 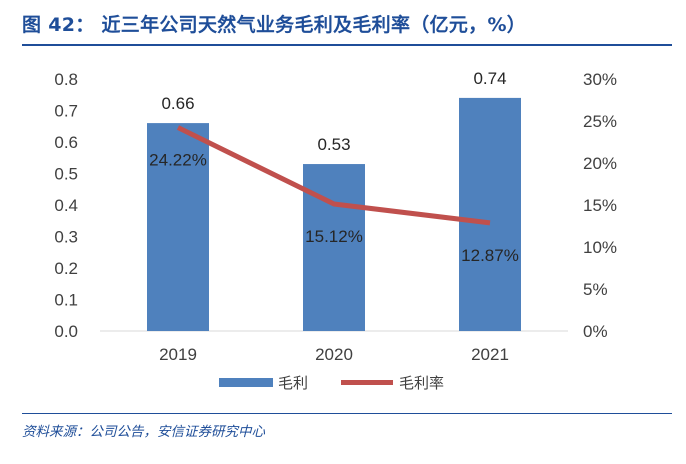 I want to click on line-value-label: 15.12%, so click(x=334, y=236).